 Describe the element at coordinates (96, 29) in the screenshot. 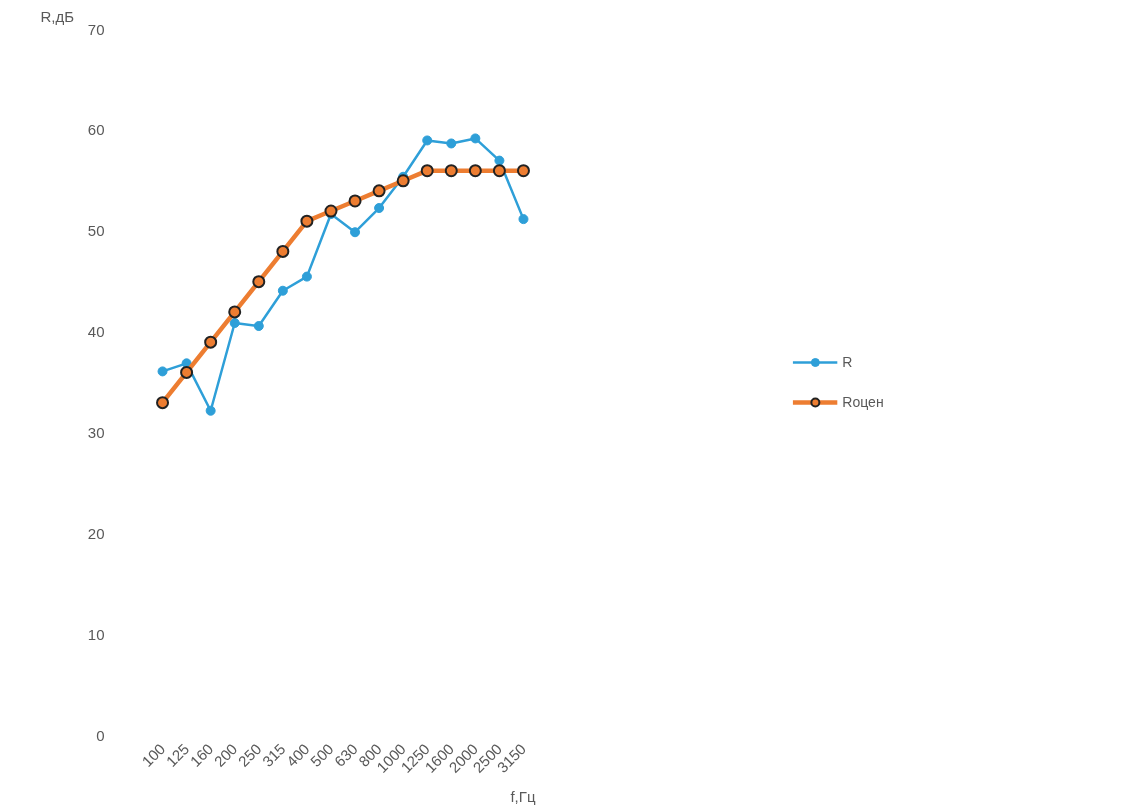

I see `y-tick-label: 70` at that location.